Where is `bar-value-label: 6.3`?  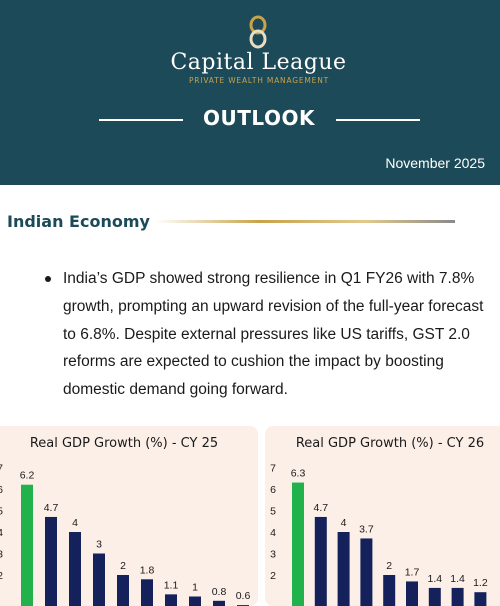
bar-value-label: 6.3 is located at coordinates (298, 474).